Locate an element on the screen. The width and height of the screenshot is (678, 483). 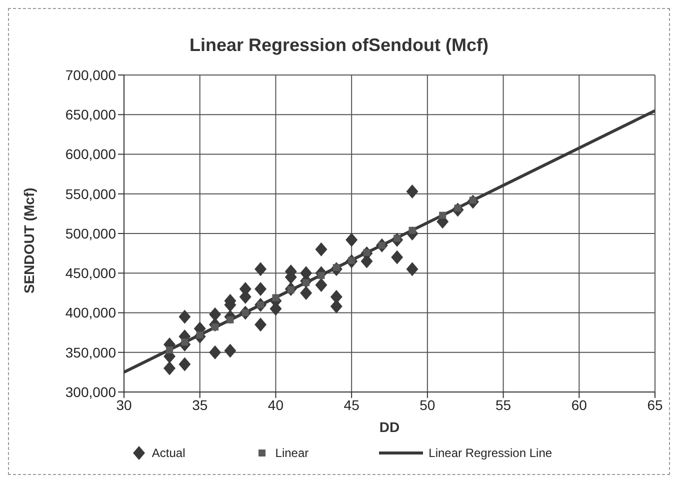
x-tick-label: 55 is located at coordinates (503, 404).